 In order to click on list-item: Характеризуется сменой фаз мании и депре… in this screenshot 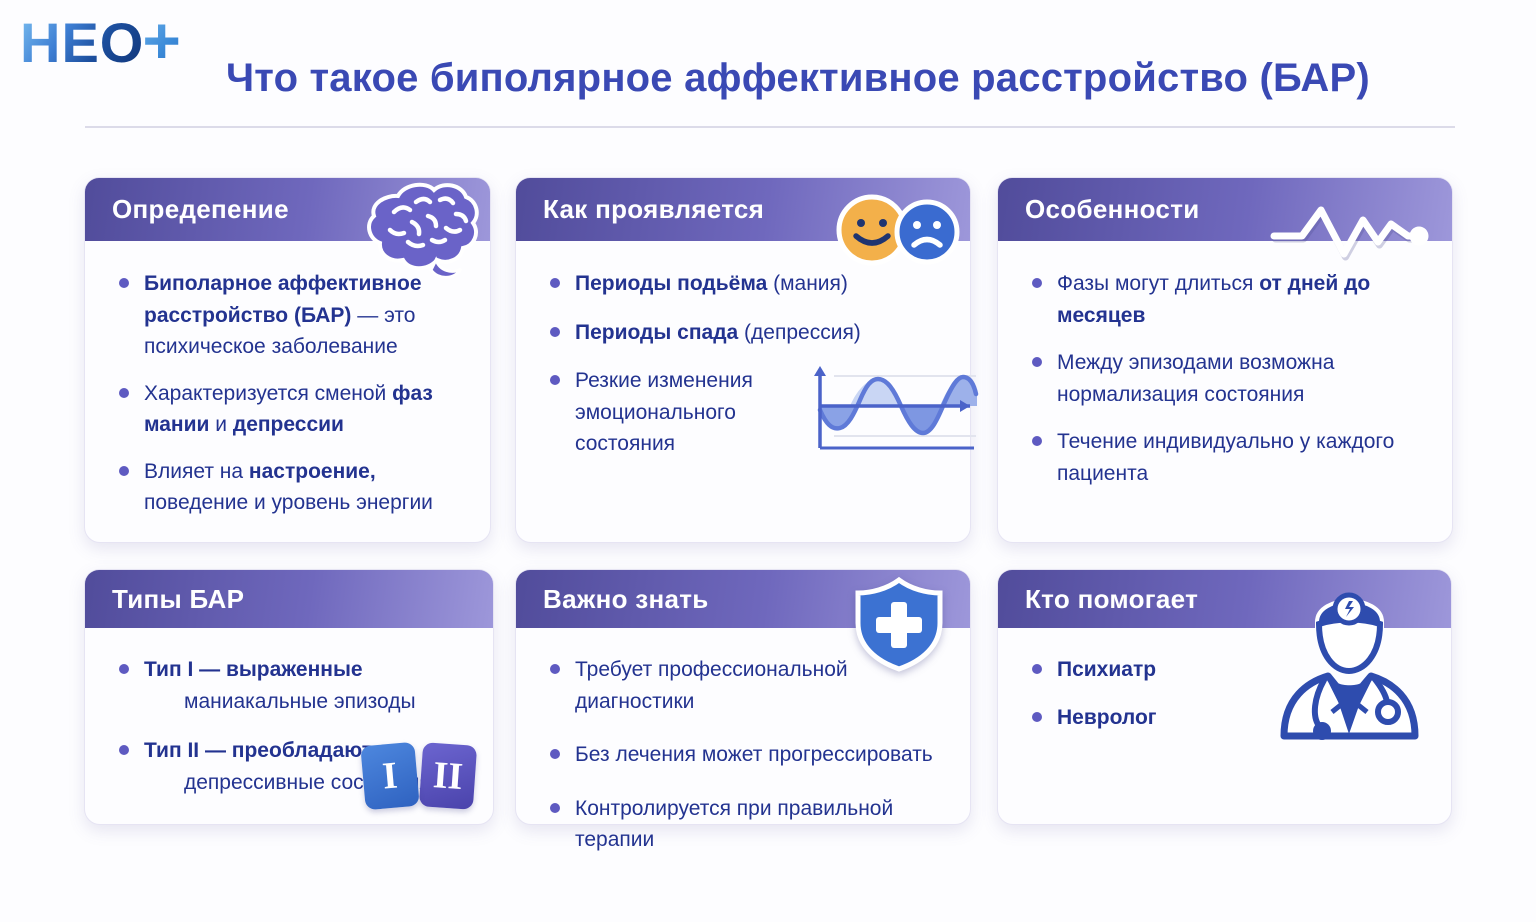, I will do `click(293, 409)`.